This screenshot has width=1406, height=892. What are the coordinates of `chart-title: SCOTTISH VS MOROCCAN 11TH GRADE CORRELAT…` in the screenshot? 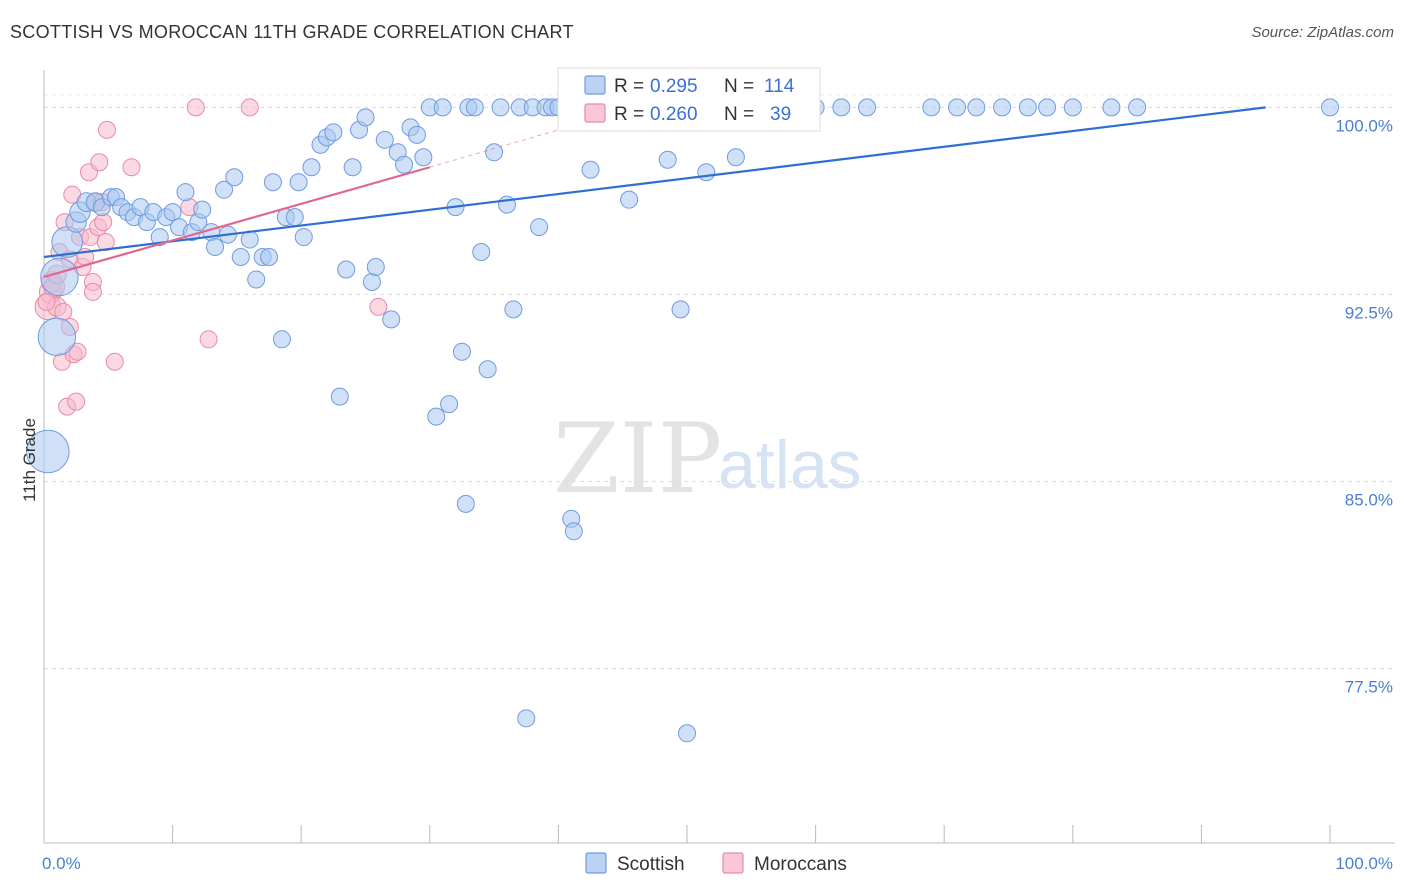 It's located at (292, 32).